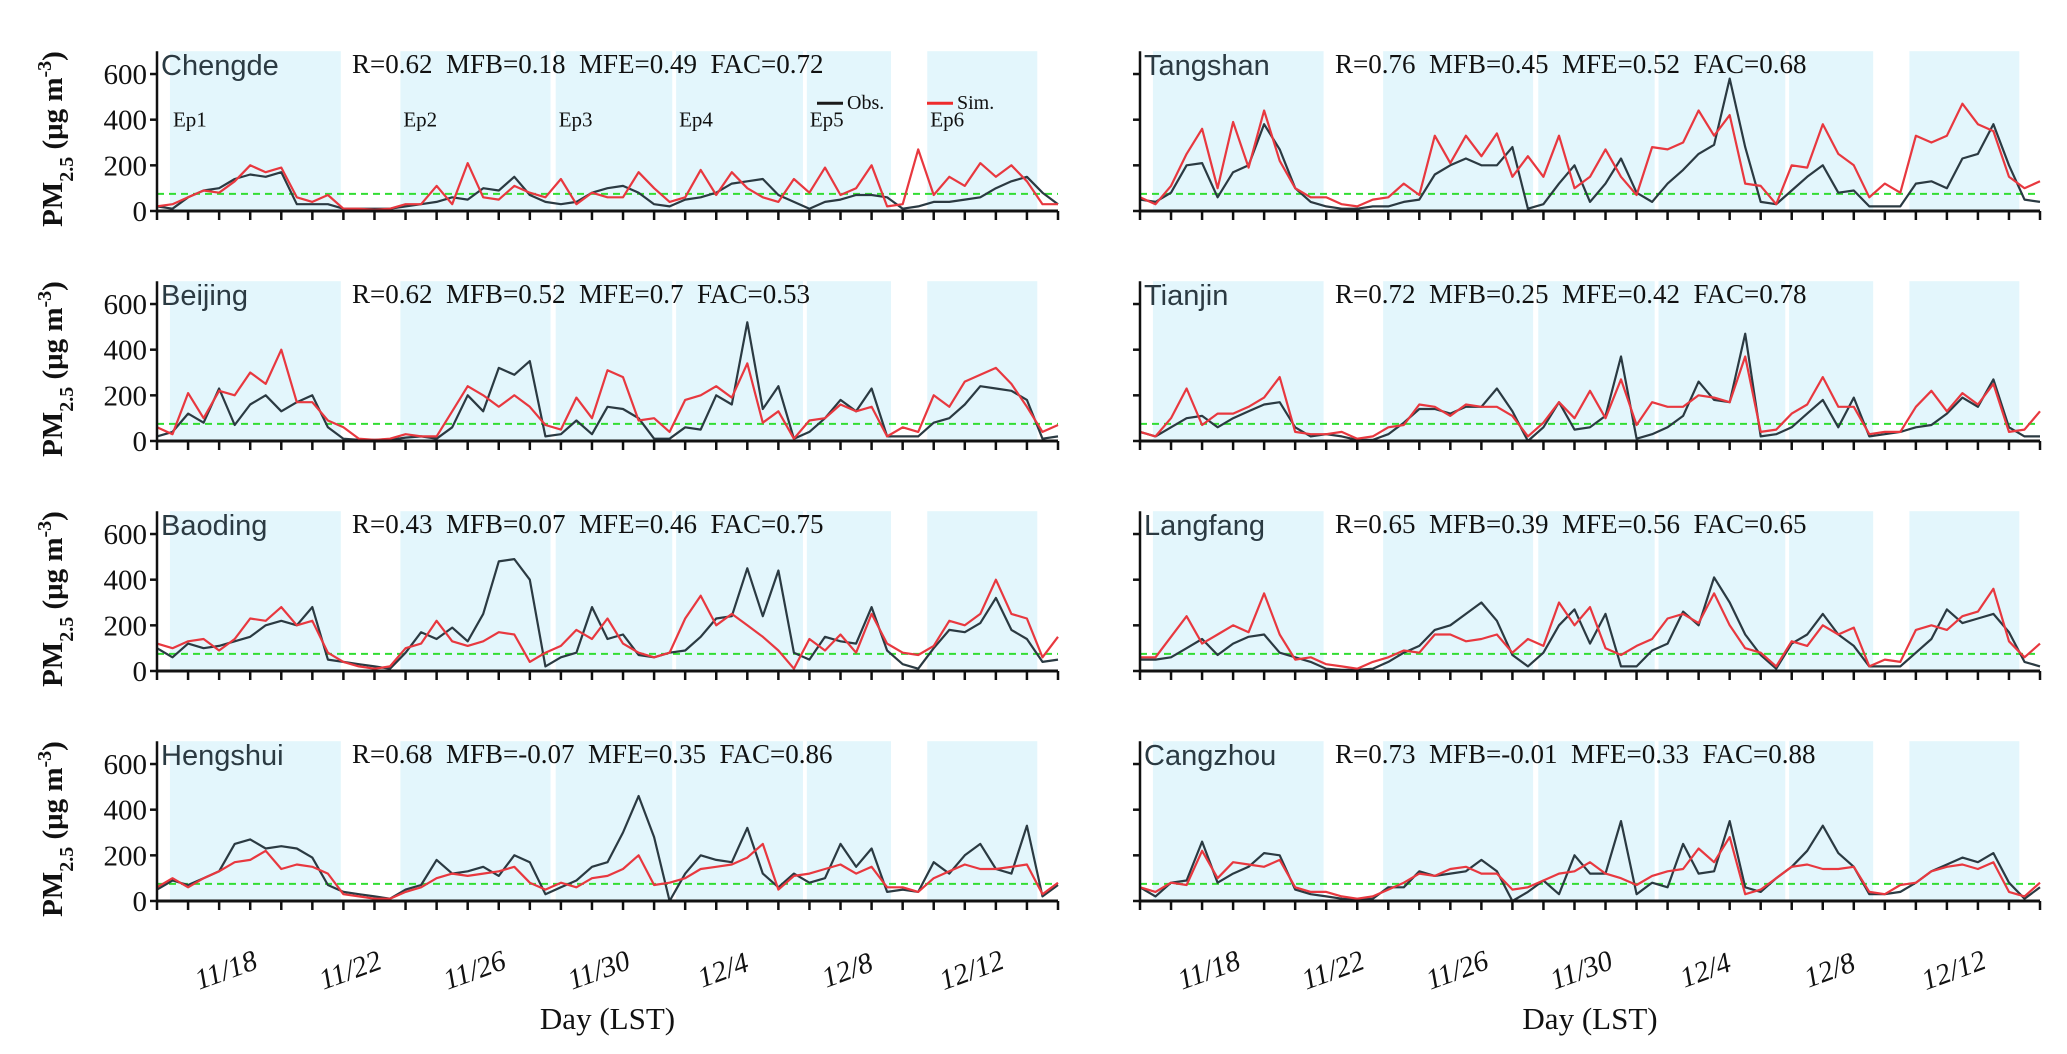 The width and height of the screenshot is (2067, 1054). Describe the element at coordinates (1333, 971) in the screenshot. I see `x-tick-label: 11/22` at that location.